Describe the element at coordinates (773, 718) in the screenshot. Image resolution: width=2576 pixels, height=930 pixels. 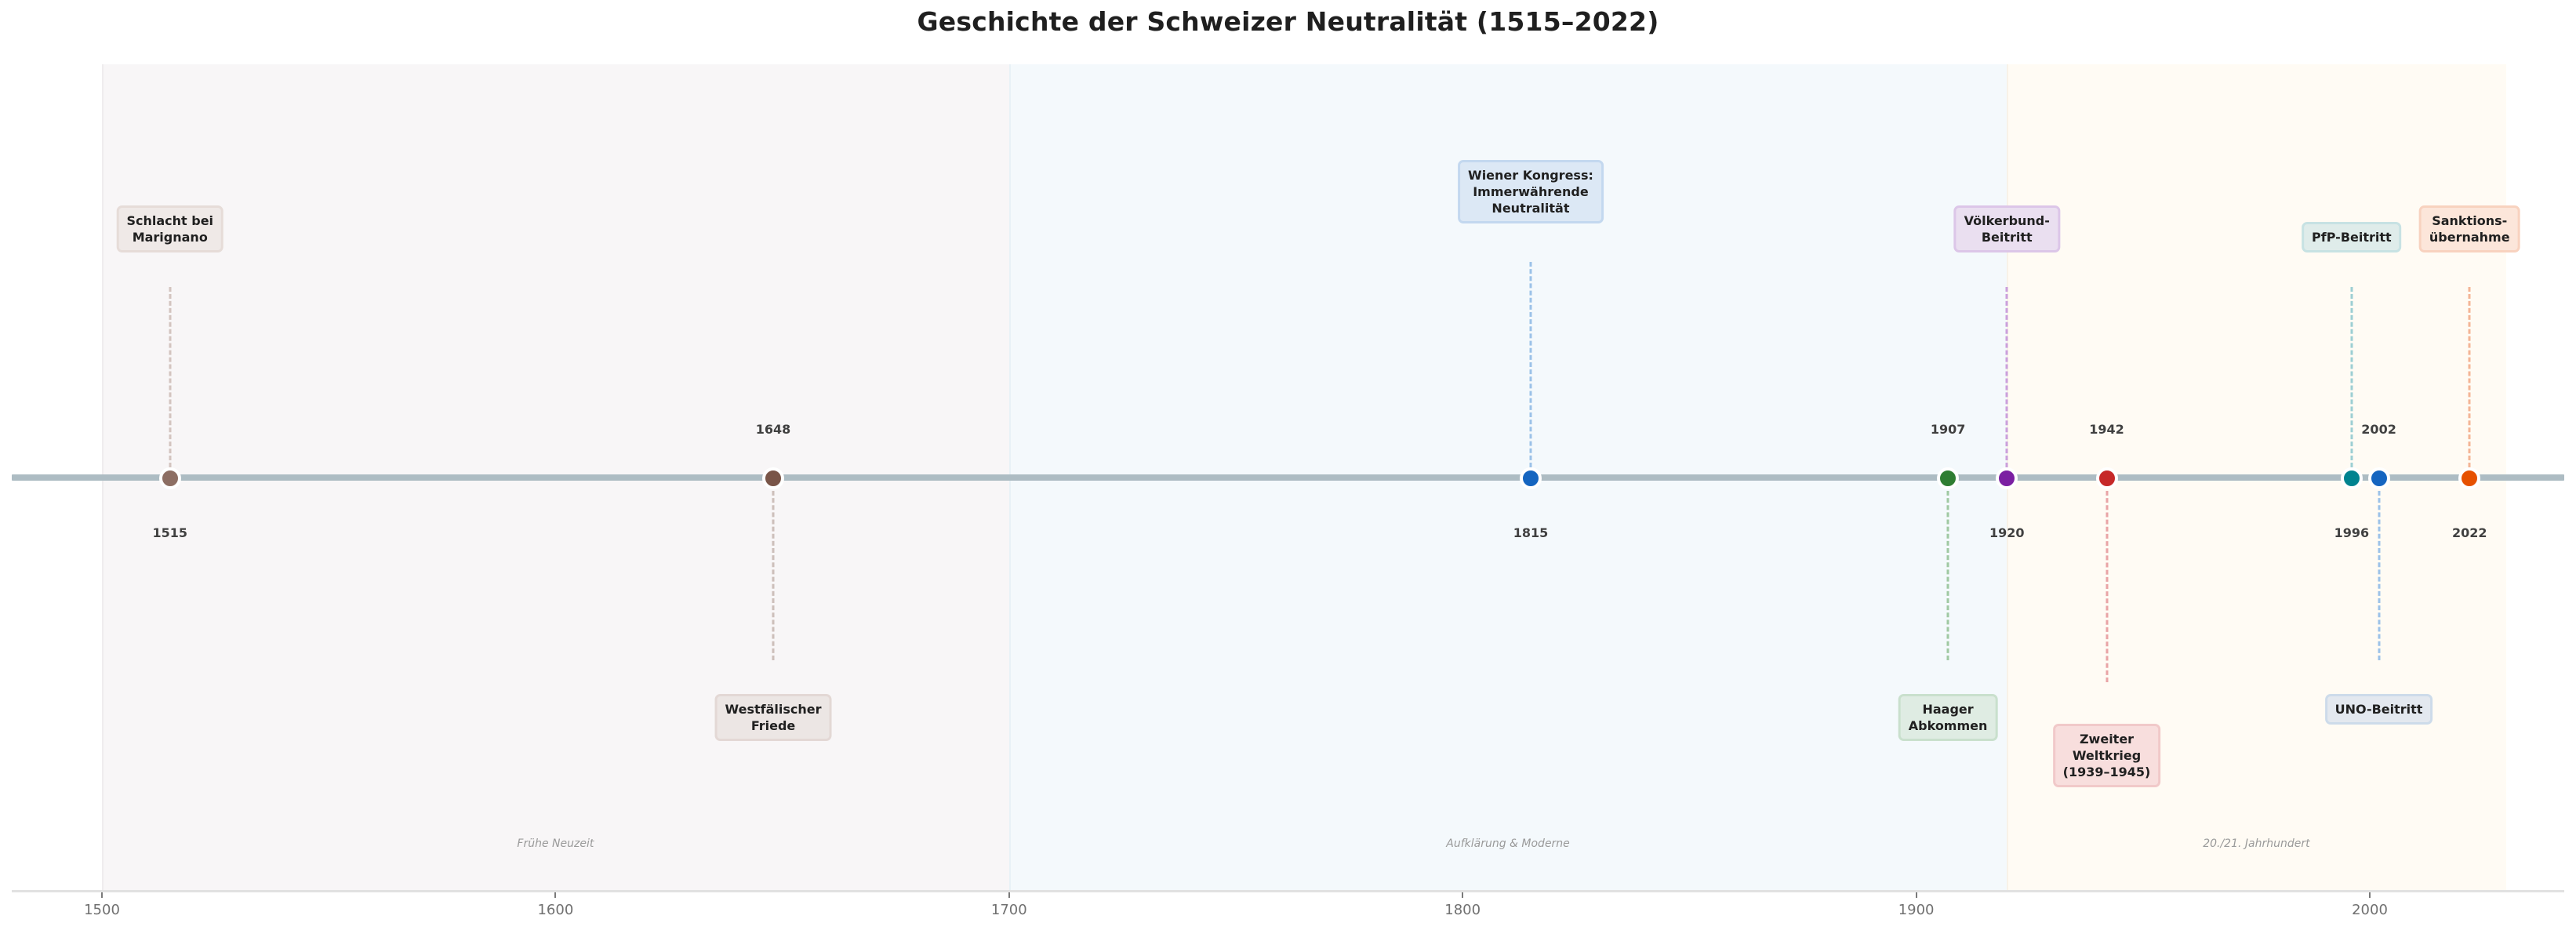
I see `event-label-box: Westfälischer Friede` at that location.